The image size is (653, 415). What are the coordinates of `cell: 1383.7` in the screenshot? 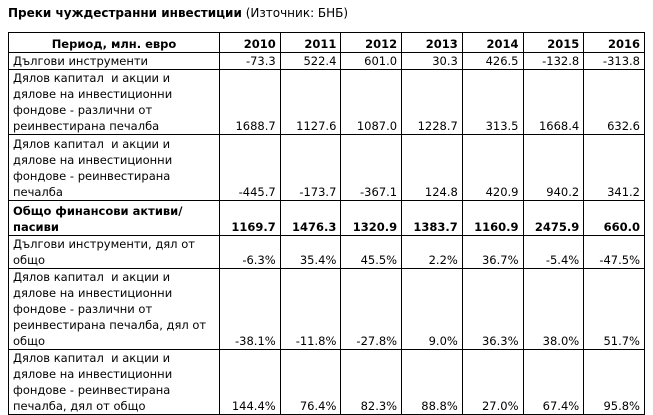 It's located at (432, 218).